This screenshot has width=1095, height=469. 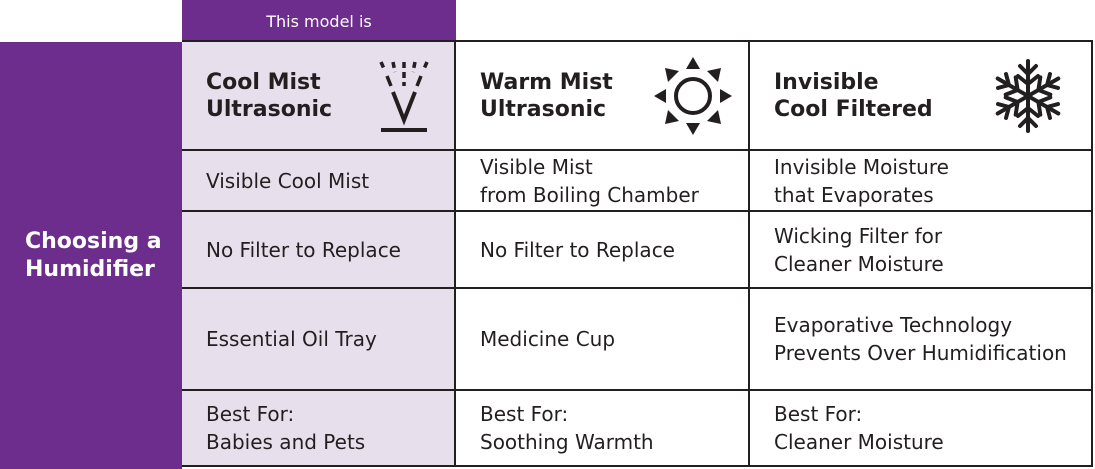 What do you see at coordinates (404, 96) in the screenshot?
I see `cool-mist-icon` at bounding box center [404, 96].